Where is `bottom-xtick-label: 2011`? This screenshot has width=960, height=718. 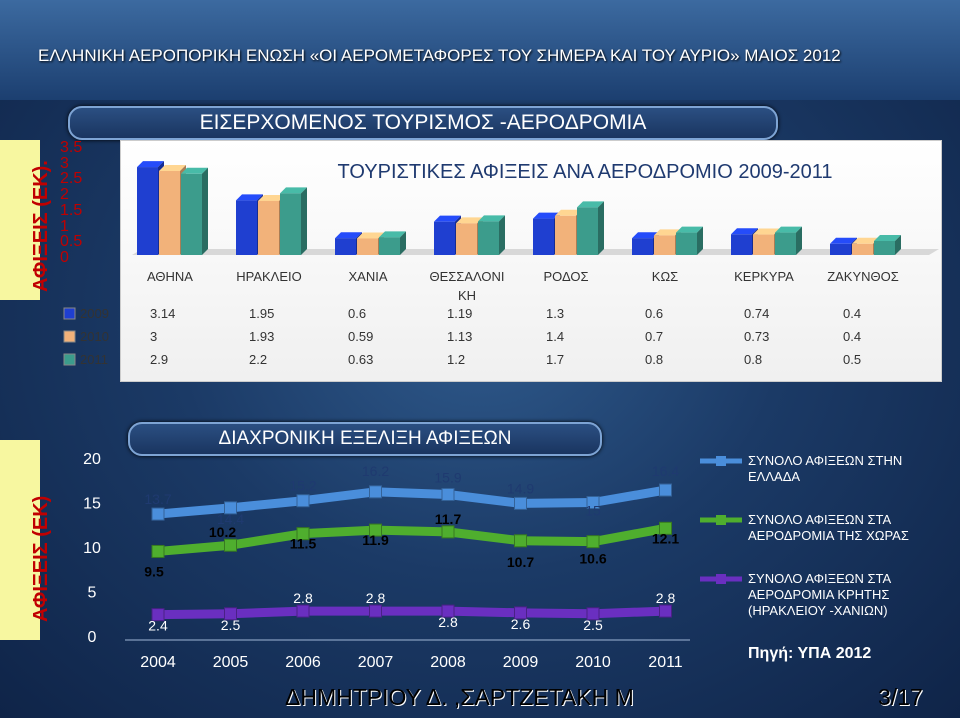
bottom-xtick-label: 2011 is located at coordinates (665, 662).